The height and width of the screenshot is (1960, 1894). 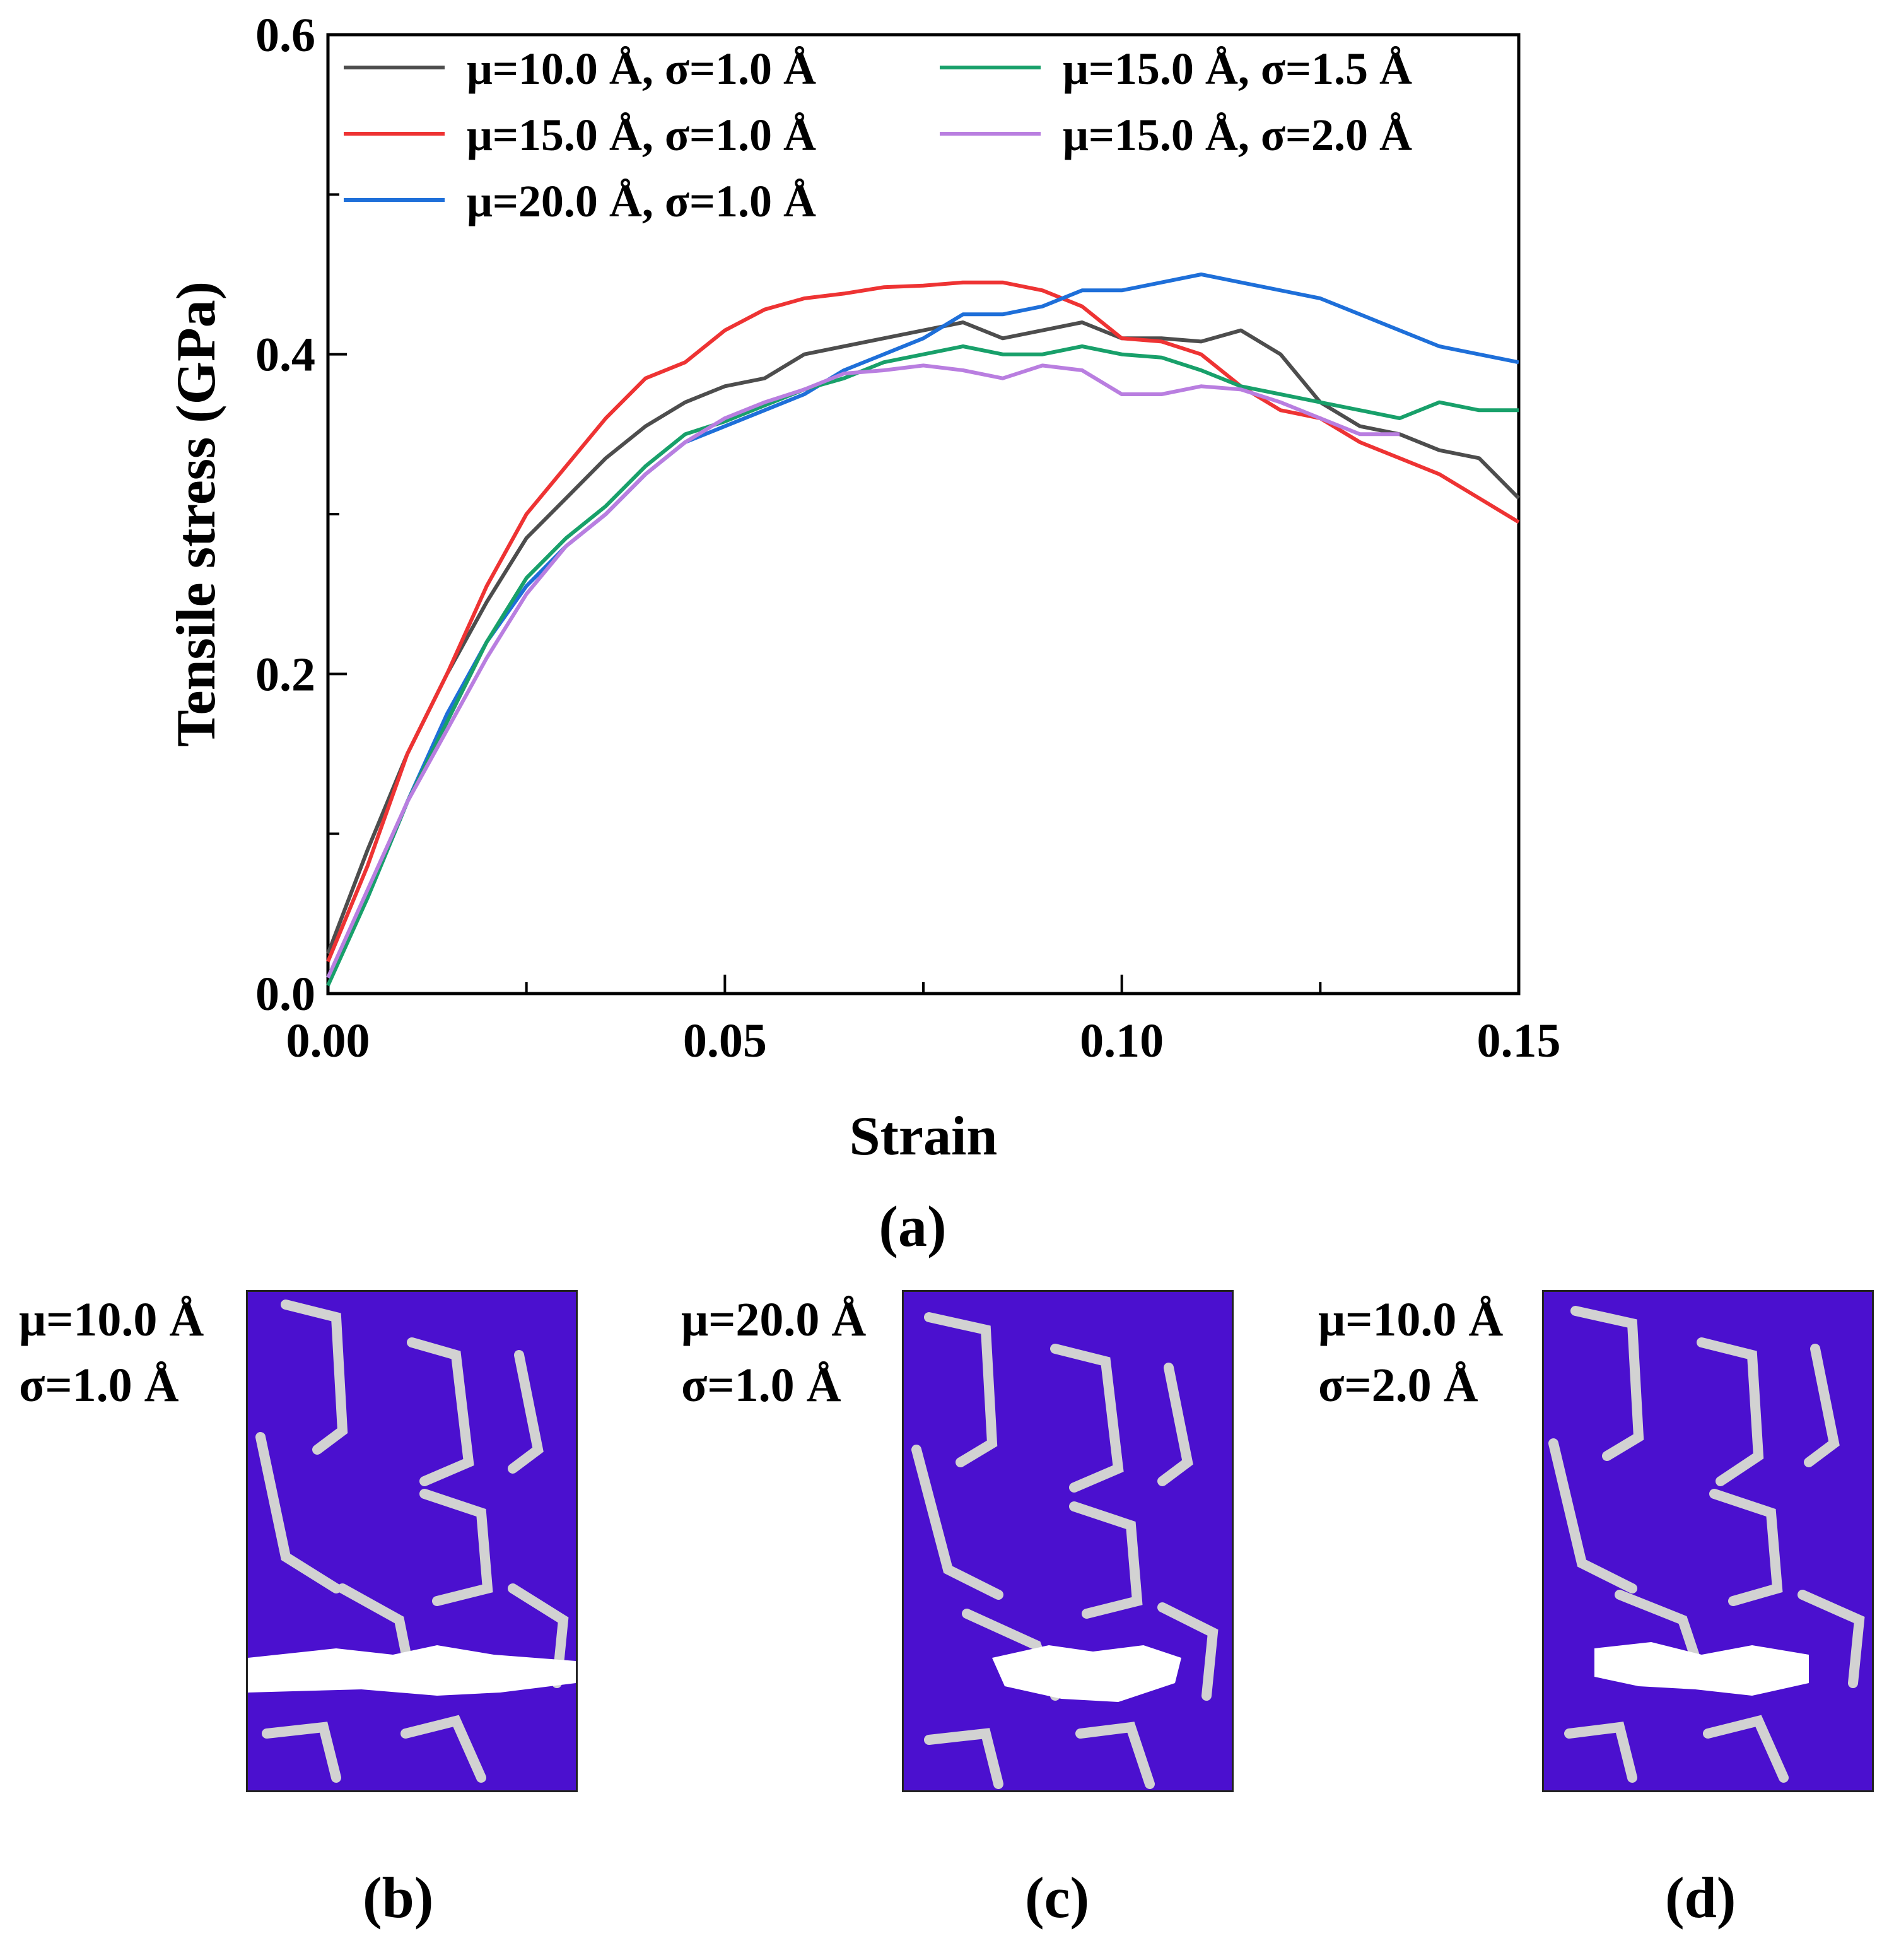 I want to click on snapshot-image-d, so click(x=1708, y=1541).